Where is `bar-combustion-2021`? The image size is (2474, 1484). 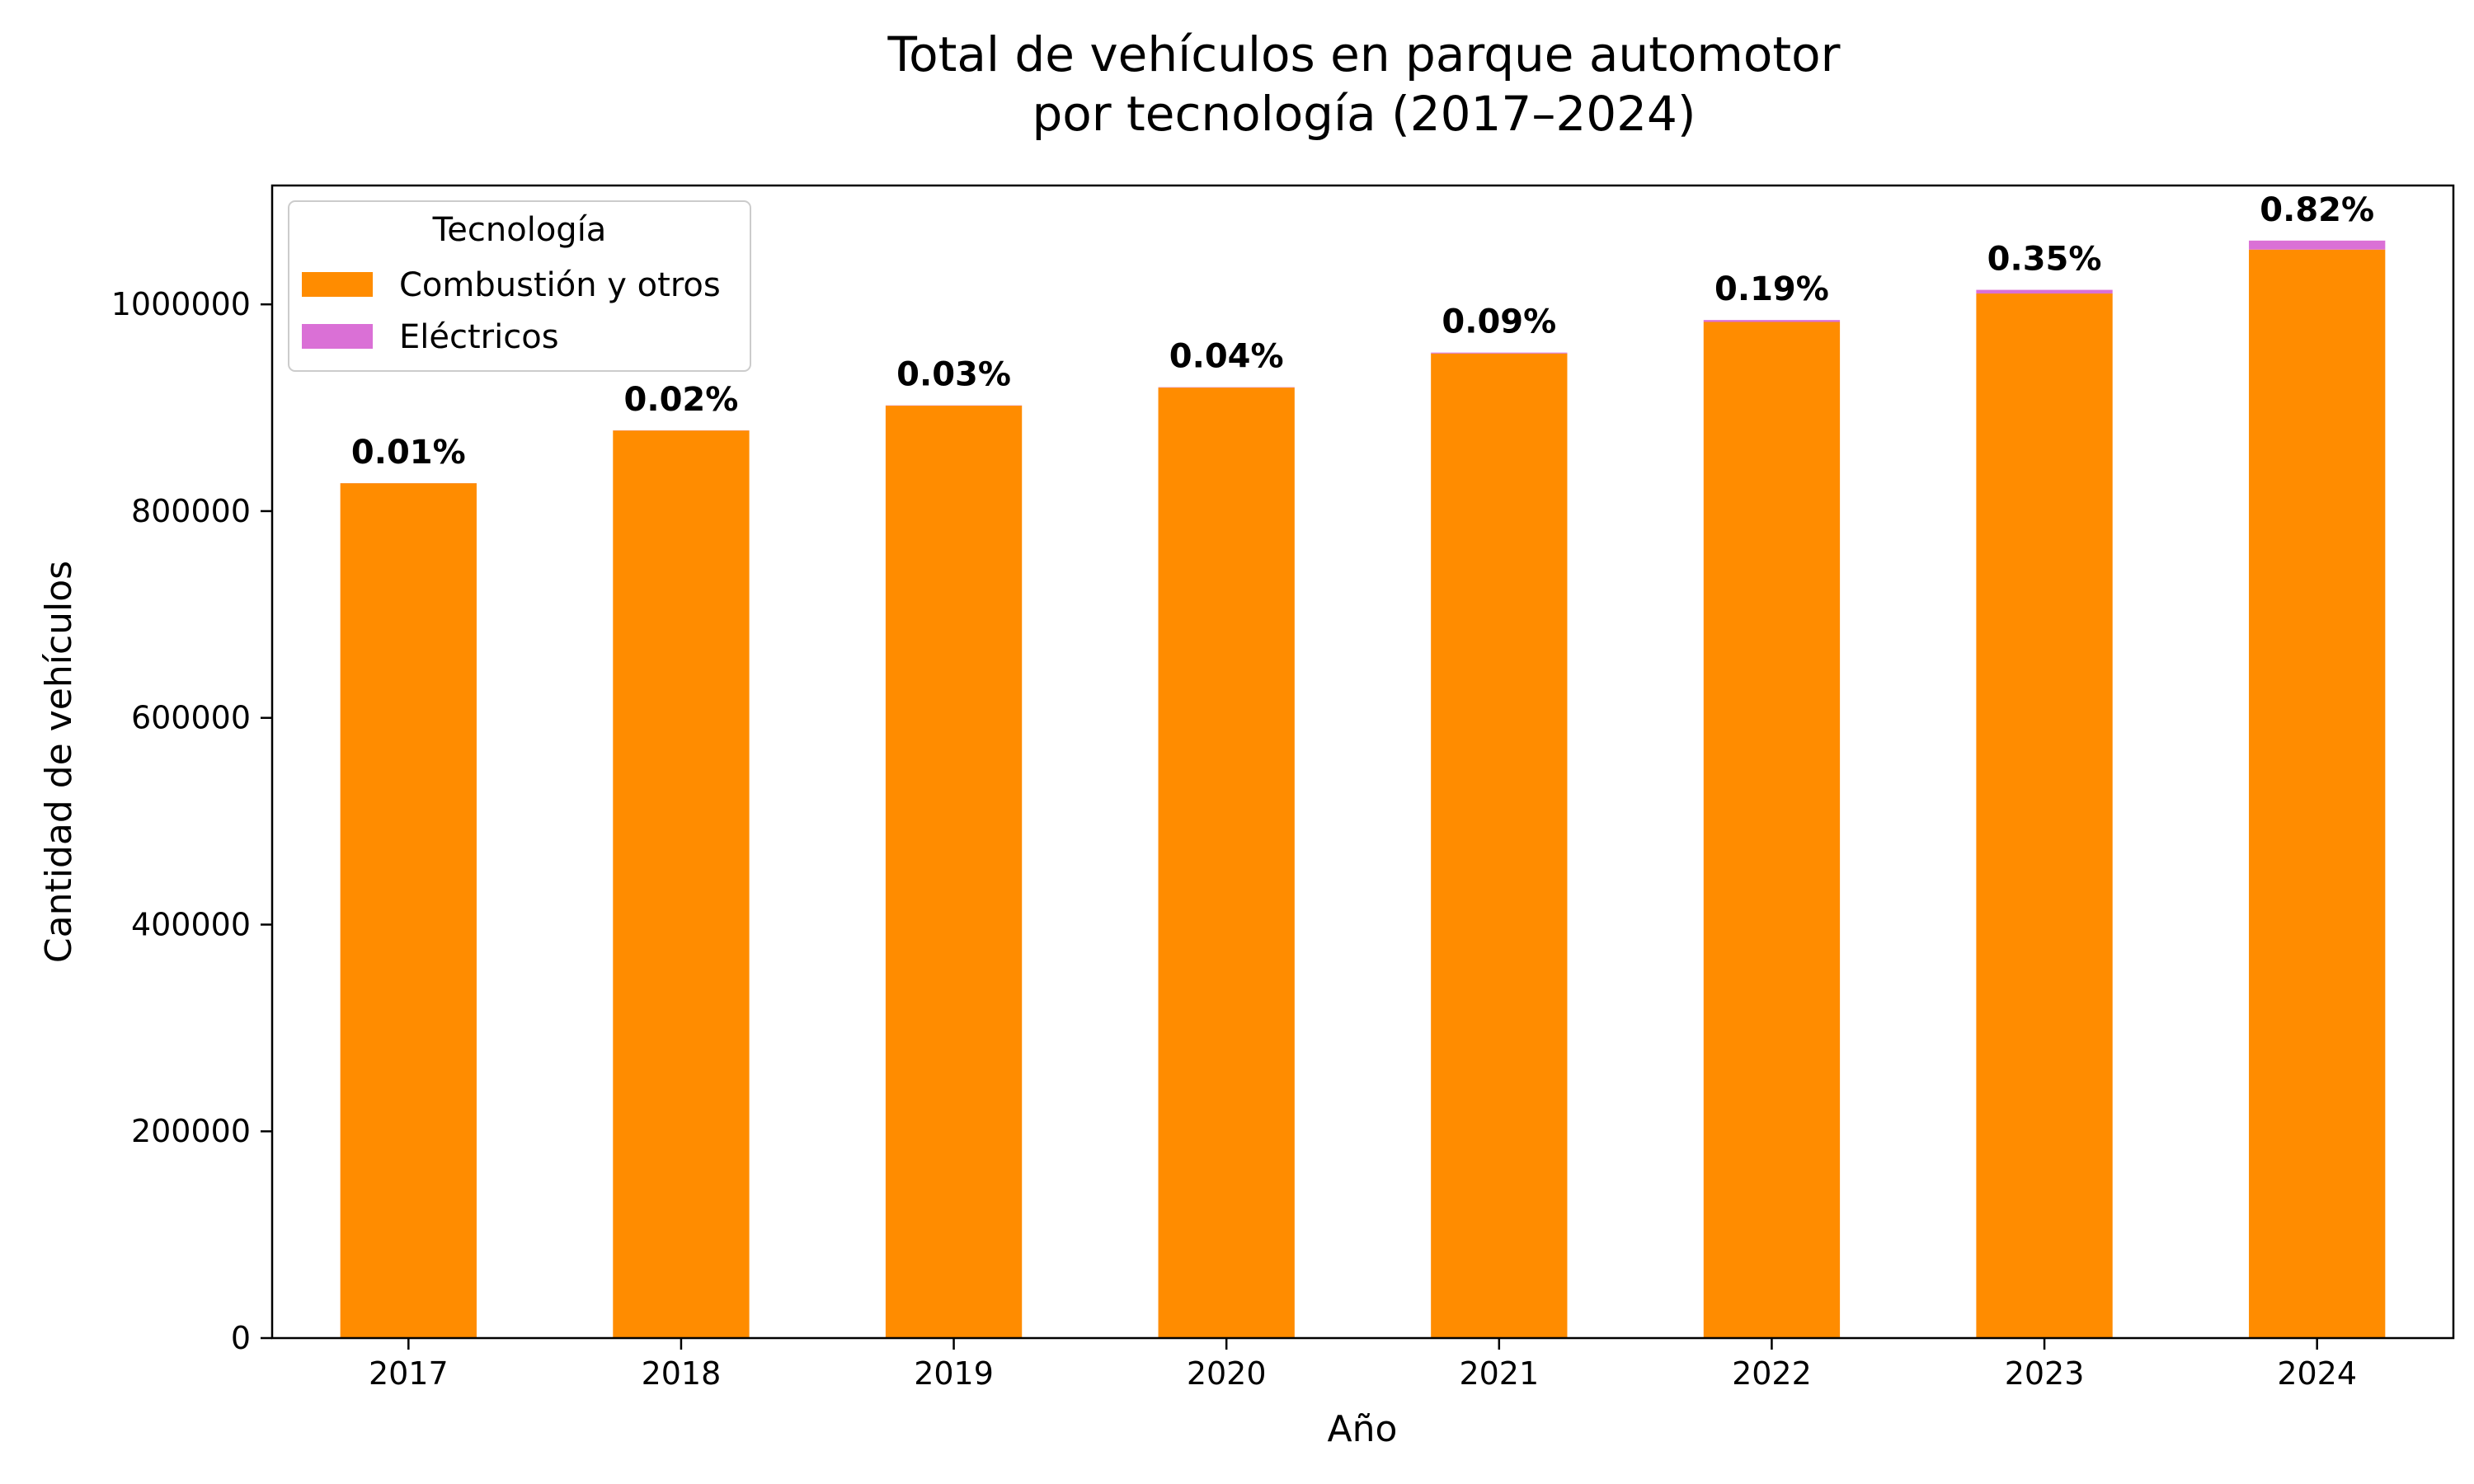 bar-combustion-2021 is located at coordinates (1499, 845).